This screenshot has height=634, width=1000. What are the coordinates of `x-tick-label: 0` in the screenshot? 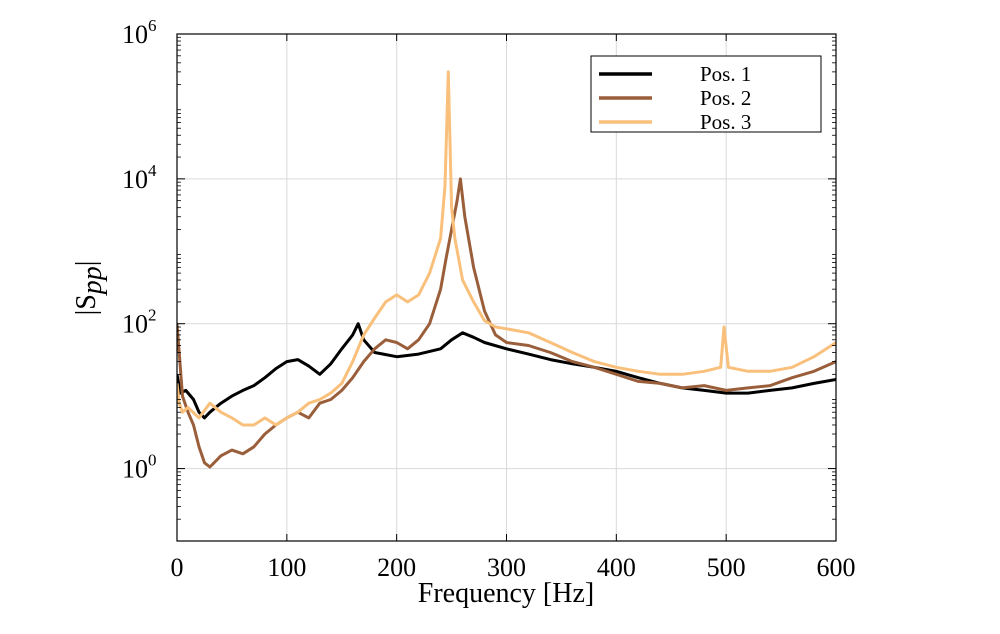 It's located at (177, 567).